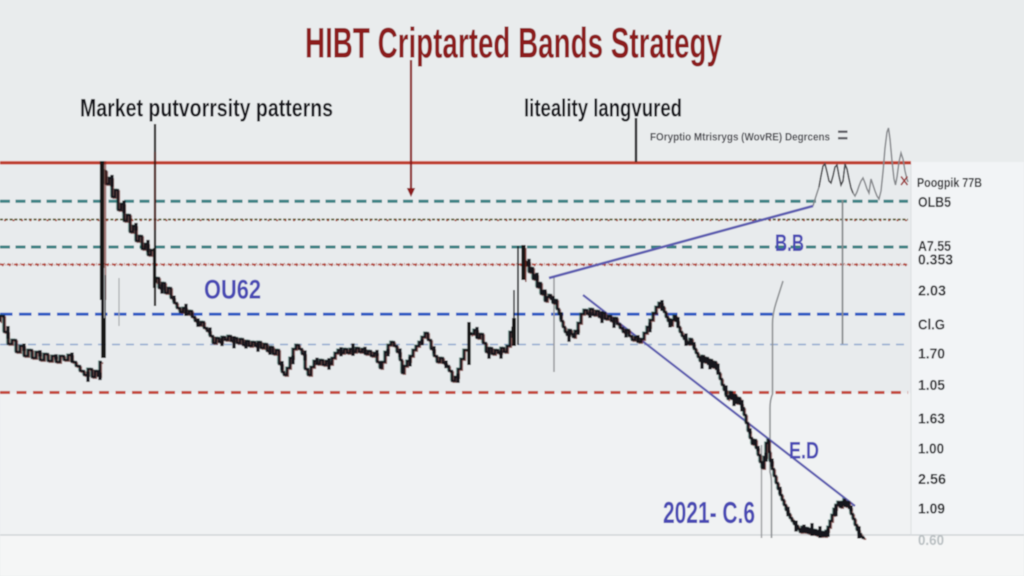 The image size is (1024, 576). I want to click on svg-text:FOryptio Mtrisrygs (WovRE) Deg: FOryptio Mtrisrygs (WovRE) Degrcens, so click(740, 138).